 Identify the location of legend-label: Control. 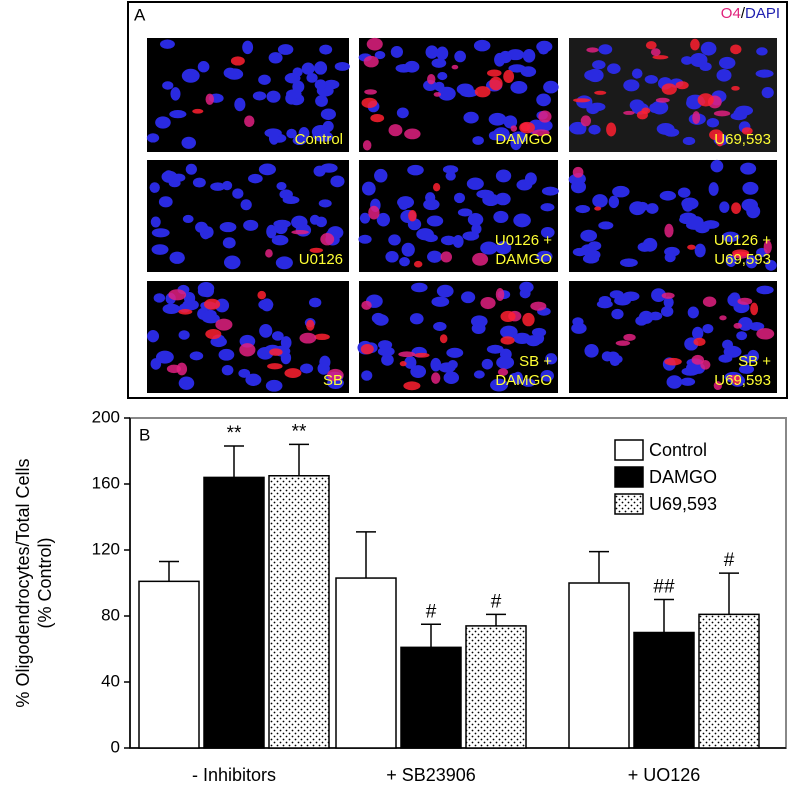
(678, 450).